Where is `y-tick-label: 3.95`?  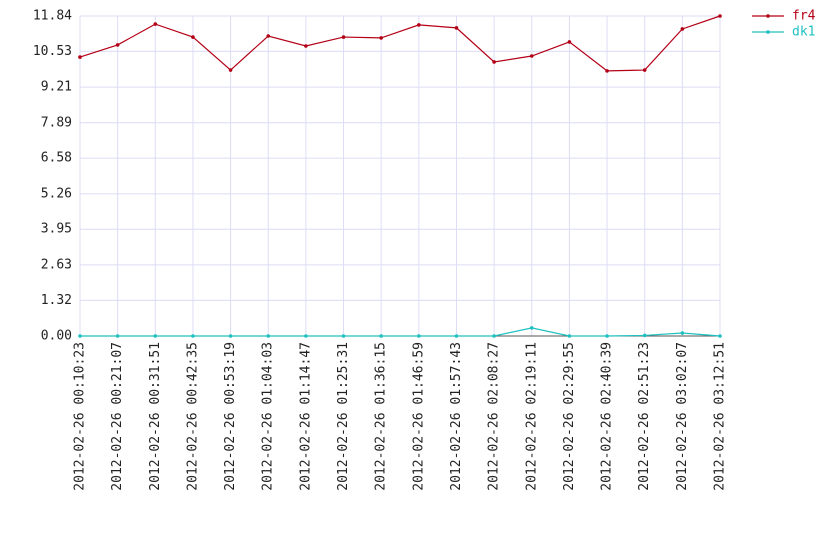 y-tick-label: 3.95 is located at coordinates (56, 229).